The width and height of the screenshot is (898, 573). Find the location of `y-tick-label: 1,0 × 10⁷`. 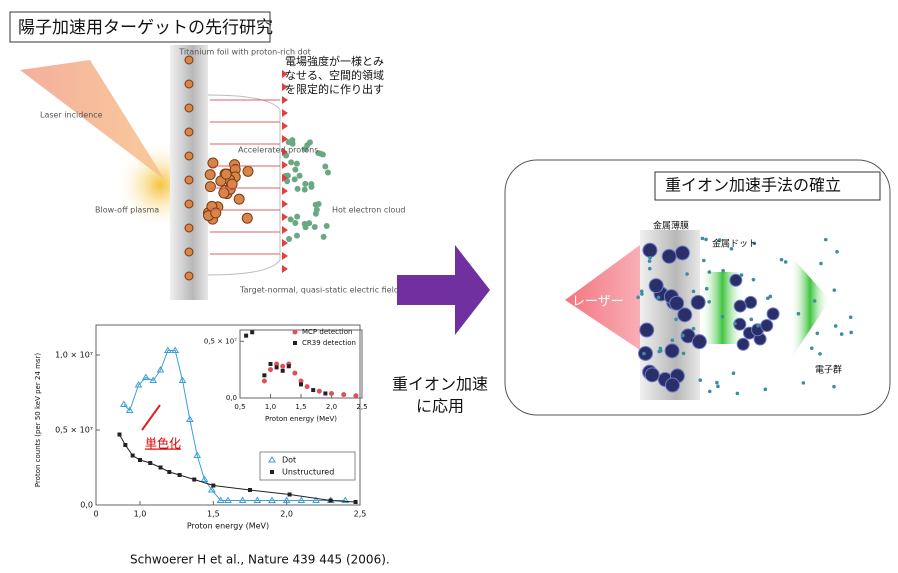

y-tick-label: 1,0 × 10⁷ is located at coordinates (74, 355).